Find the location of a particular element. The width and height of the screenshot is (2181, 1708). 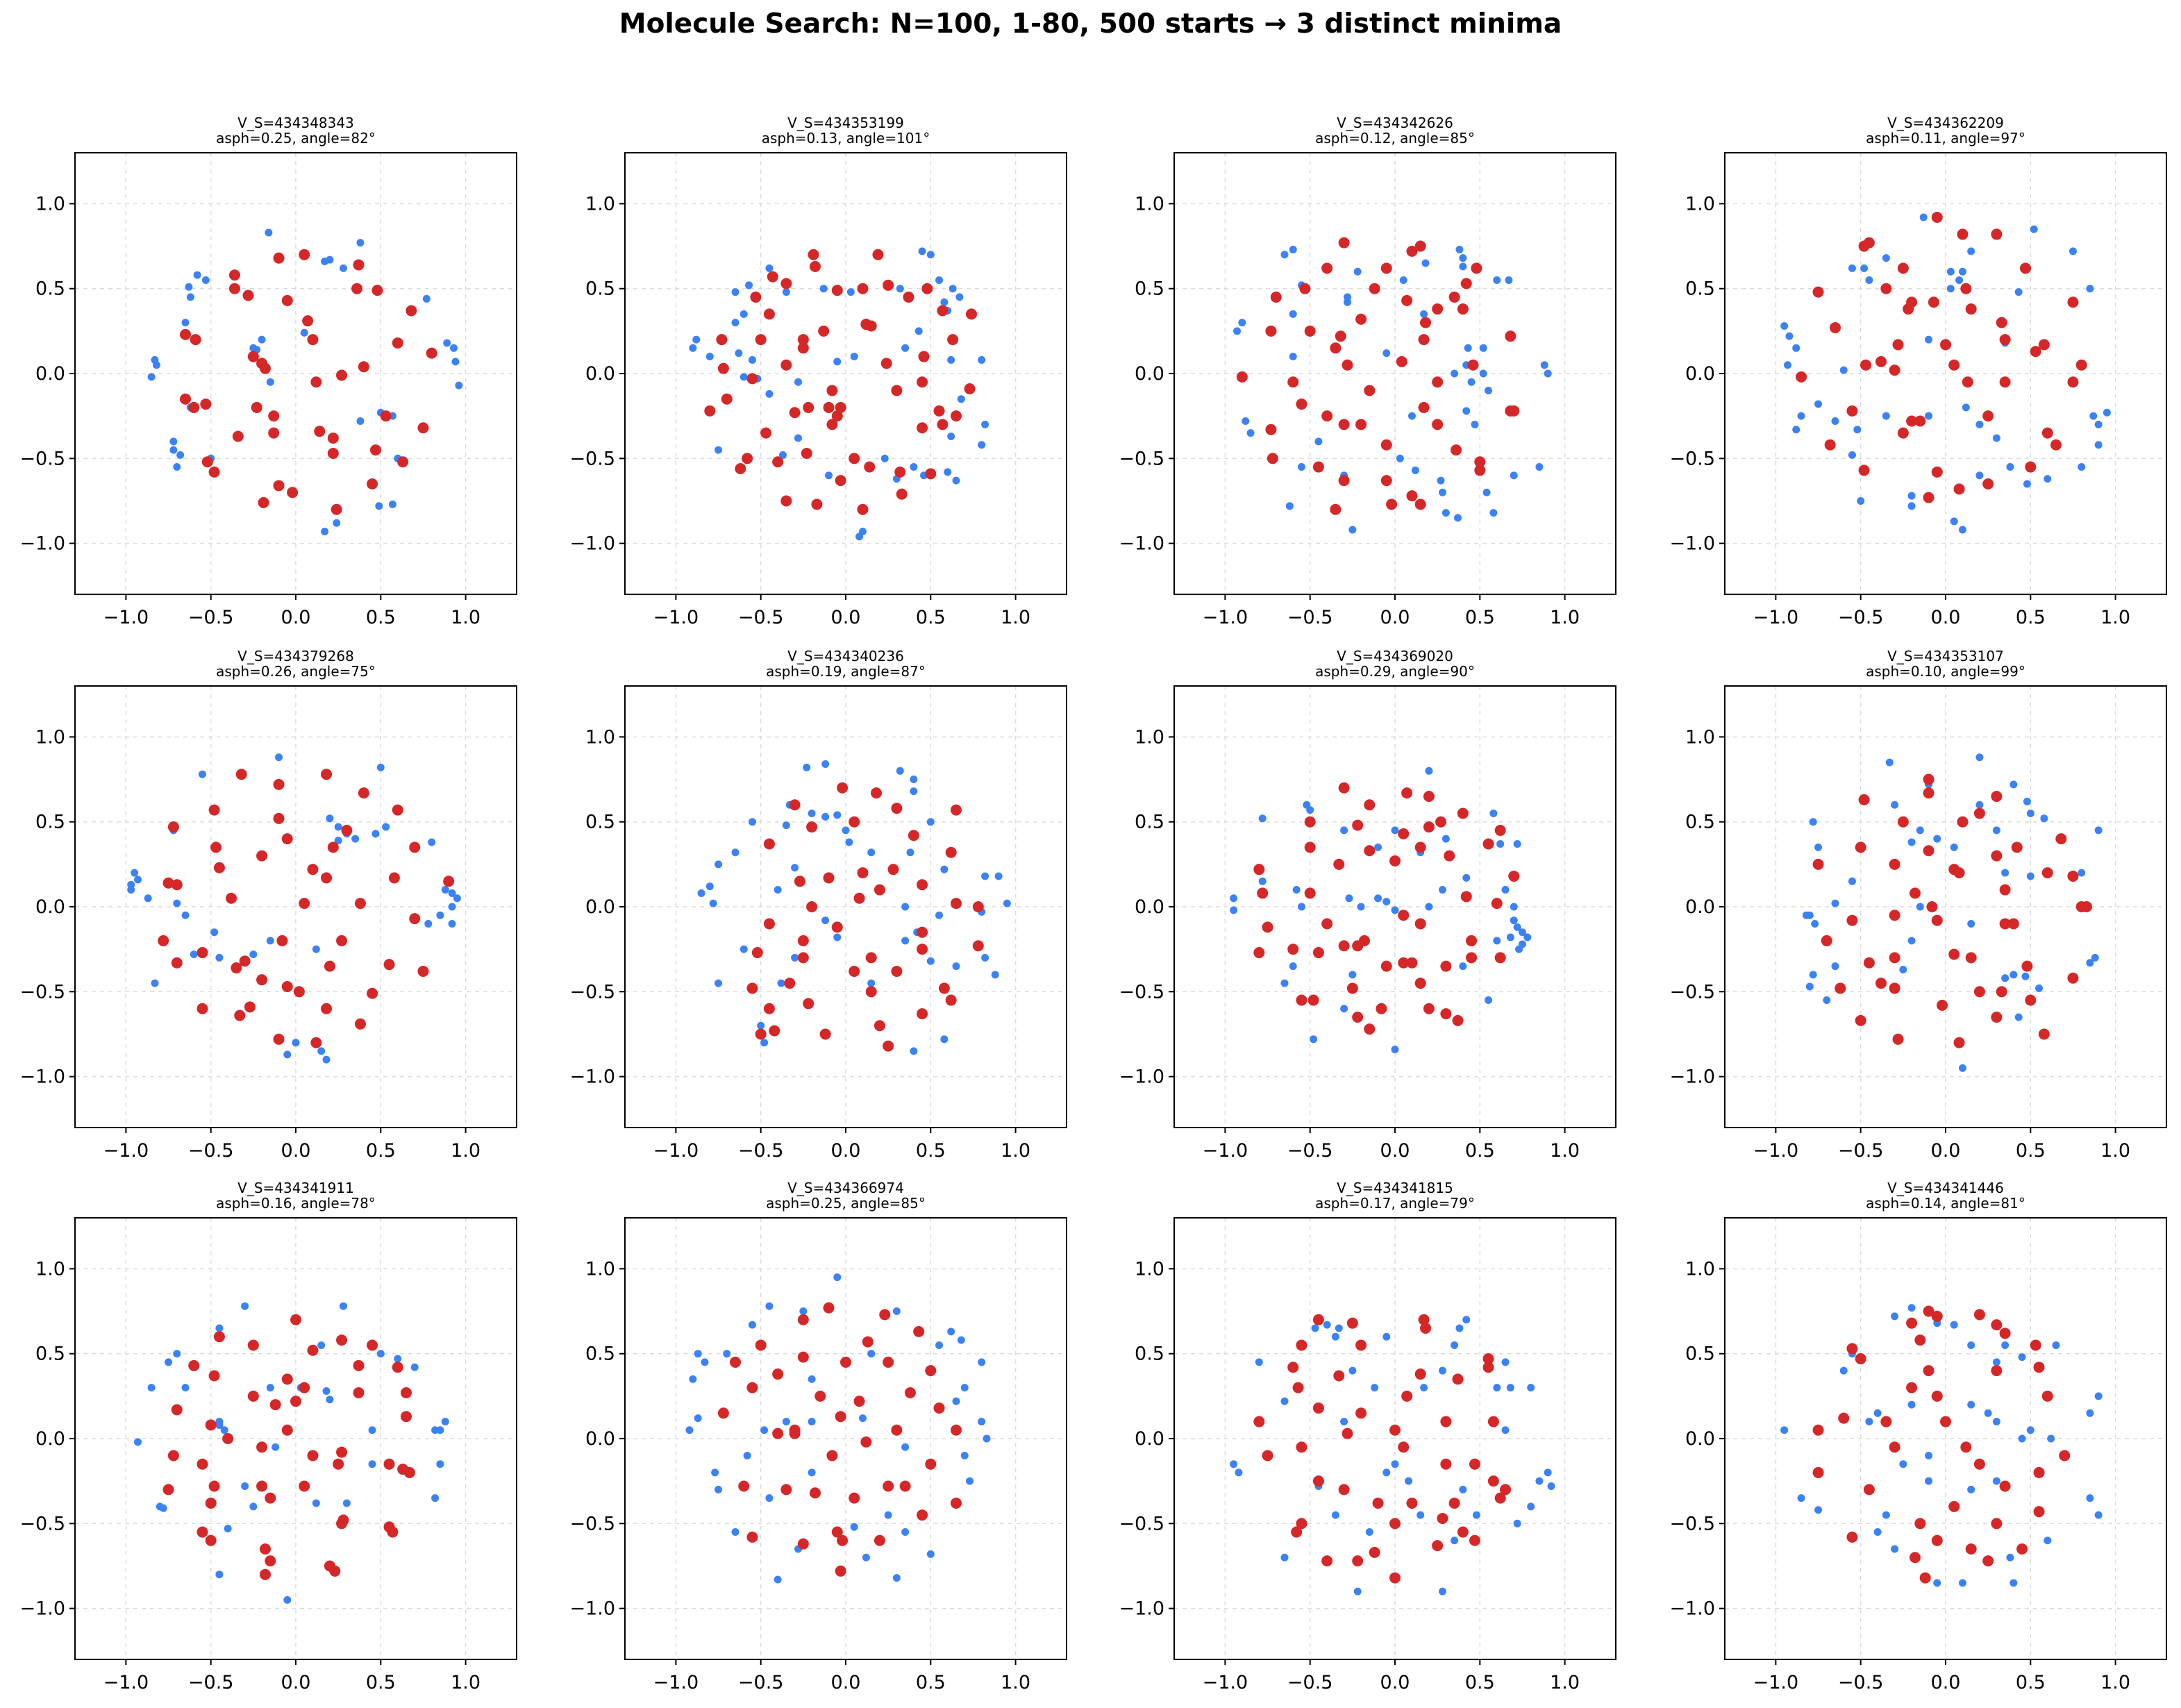

y-tick-label: 0.0 is located at coordinates (600, 1439).